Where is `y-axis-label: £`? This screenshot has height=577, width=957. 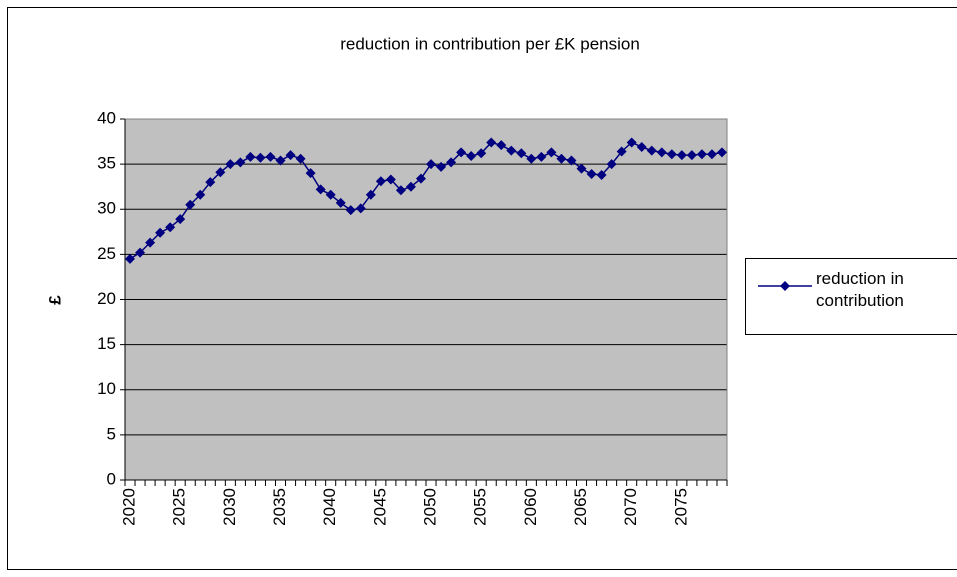 y-axis-label: £ is located at coordinates (54, 300).